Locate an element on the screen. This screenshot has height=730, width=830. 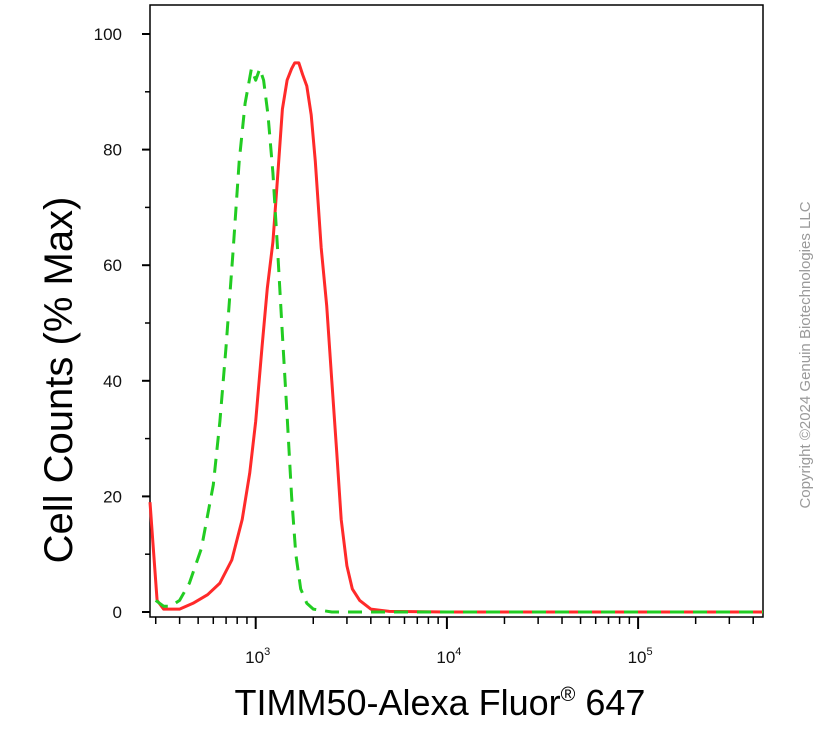
x-tick-label: 10³ is located at coordinates (257, 656).